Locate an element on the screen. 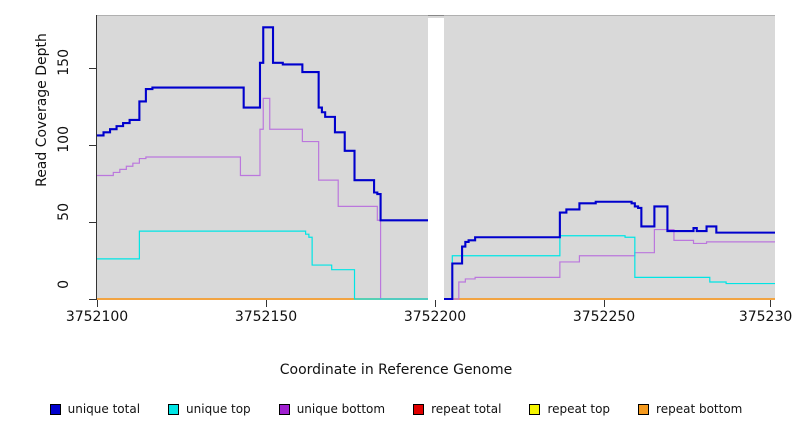 Image resolution: width=792 pixels, height=432 pixels. series-unique-top is located at coordinates (436, 265).